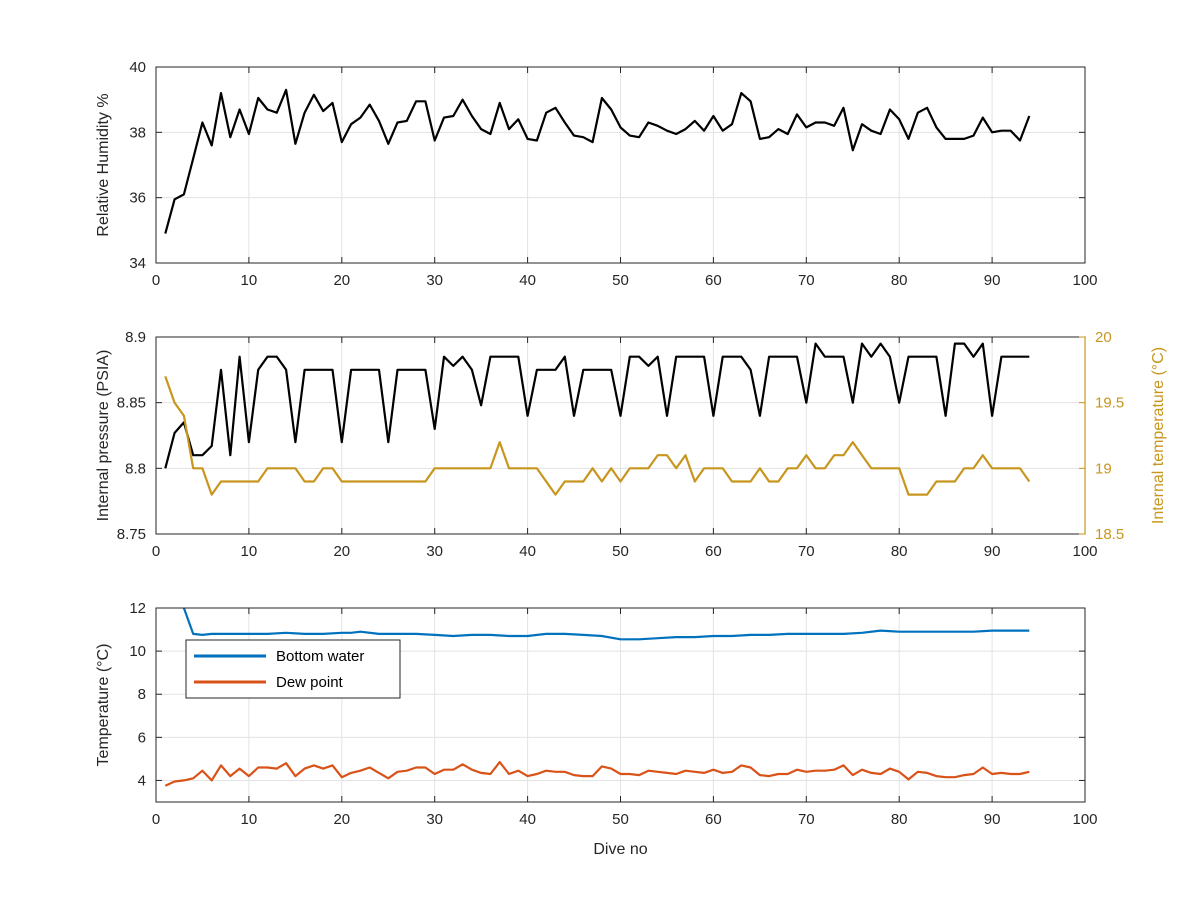 The height and width of the screenshot is (900, 1200). Describe the element at coordinates (103, 705) in the screenshot. I see `temperature-ylabel: Temperature (°C)` at that location.